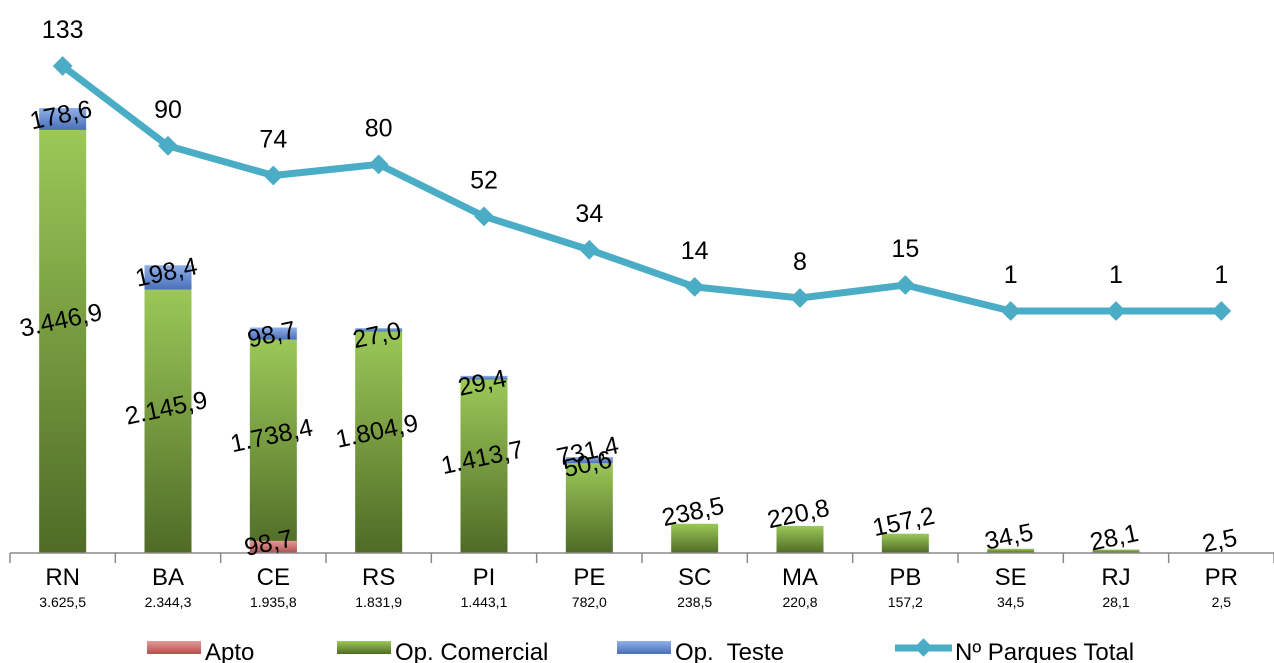  Describe the element at coordinates (905, 285) in the screenshot. I see `line-point-pb` at that location.